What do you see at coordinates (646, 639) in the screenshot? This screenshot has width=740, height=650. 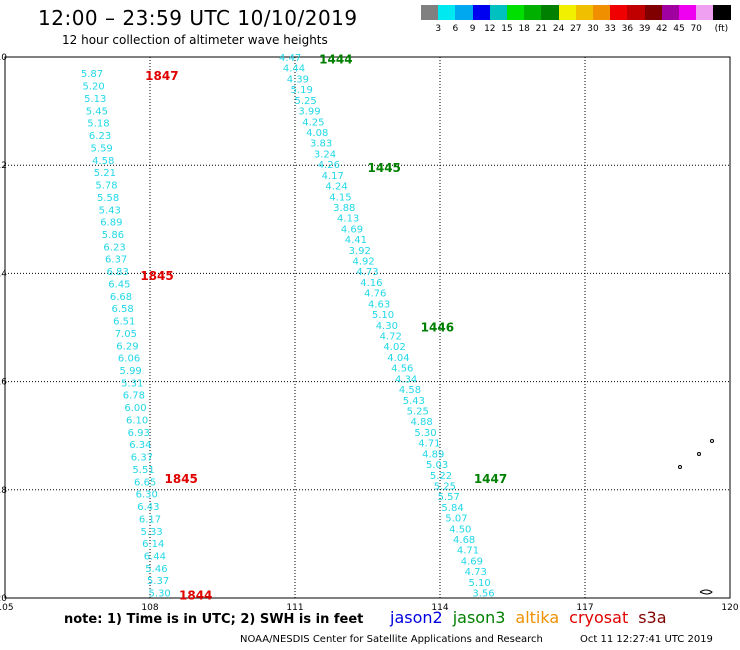 I see `timestamp-text: Oct 11 12:27:41 UTC 2019` at bounding box center [646, 639].